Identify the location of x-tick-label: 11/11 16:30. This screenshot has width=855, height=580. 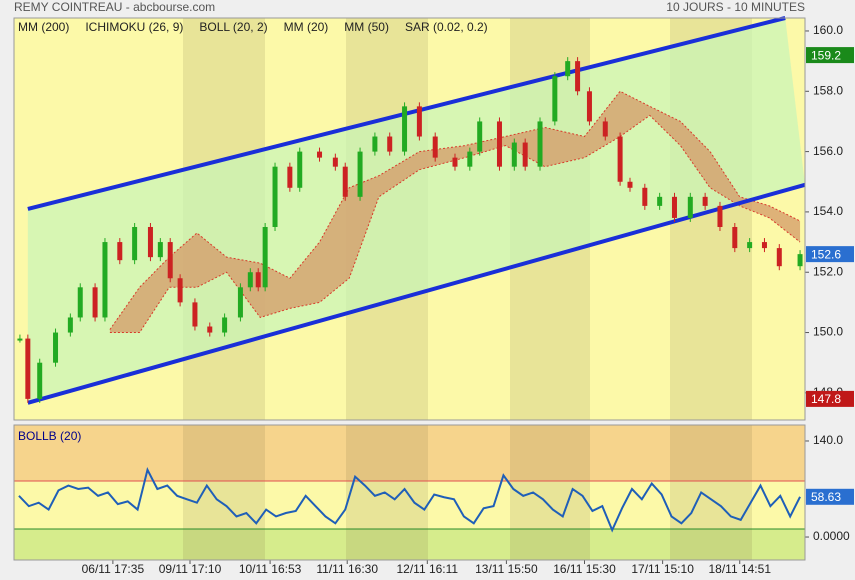
(347, 569).